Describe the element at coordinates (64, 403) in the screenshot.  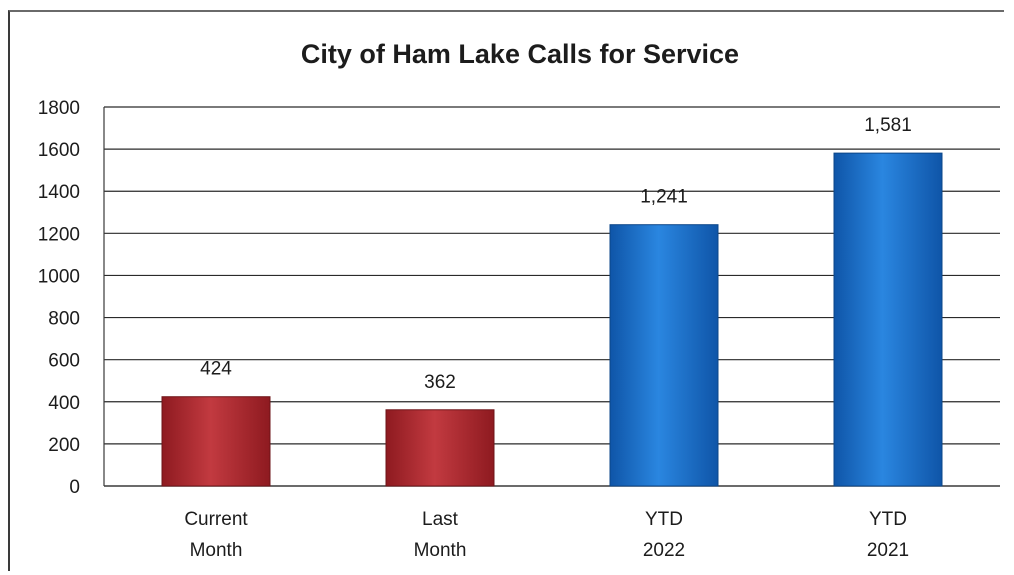
I see `y-tick-label: 400` at that location.